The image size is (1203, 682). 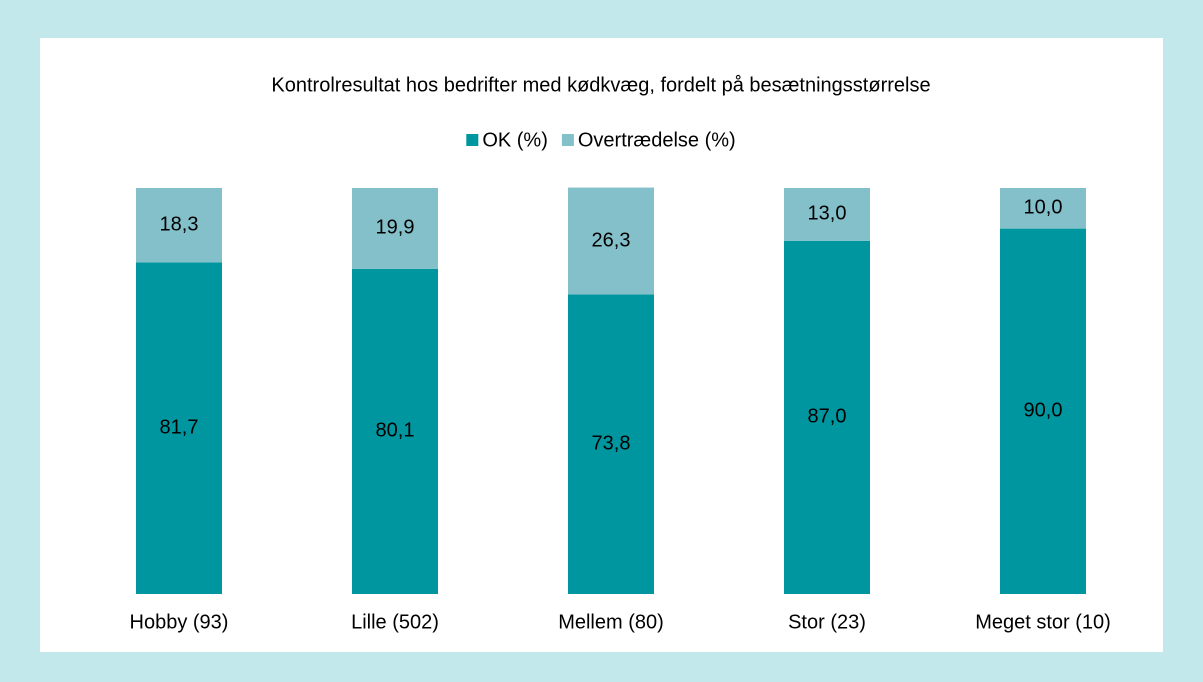 What do you see at coordinates (179, 622) in the screenshot?
I see `x-tick-label: Hobby (93)` at bounding box center [179, 622].